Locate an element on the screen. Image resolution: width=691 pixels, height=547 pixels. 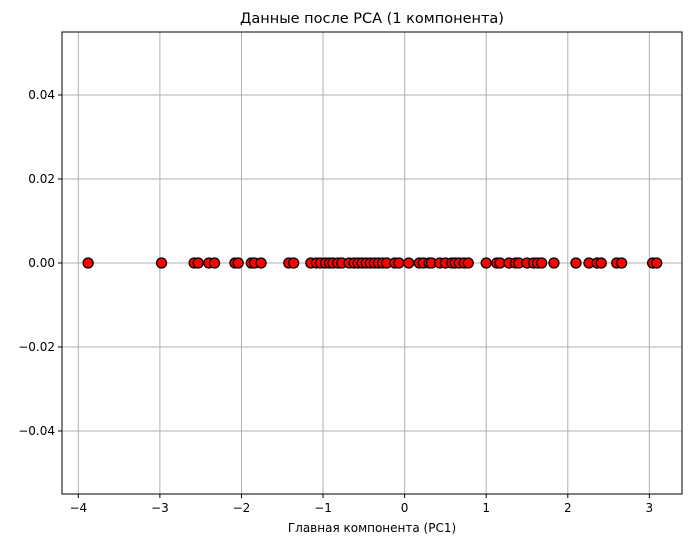
x-tick-label: 1 is located at coordinates (486, 508).